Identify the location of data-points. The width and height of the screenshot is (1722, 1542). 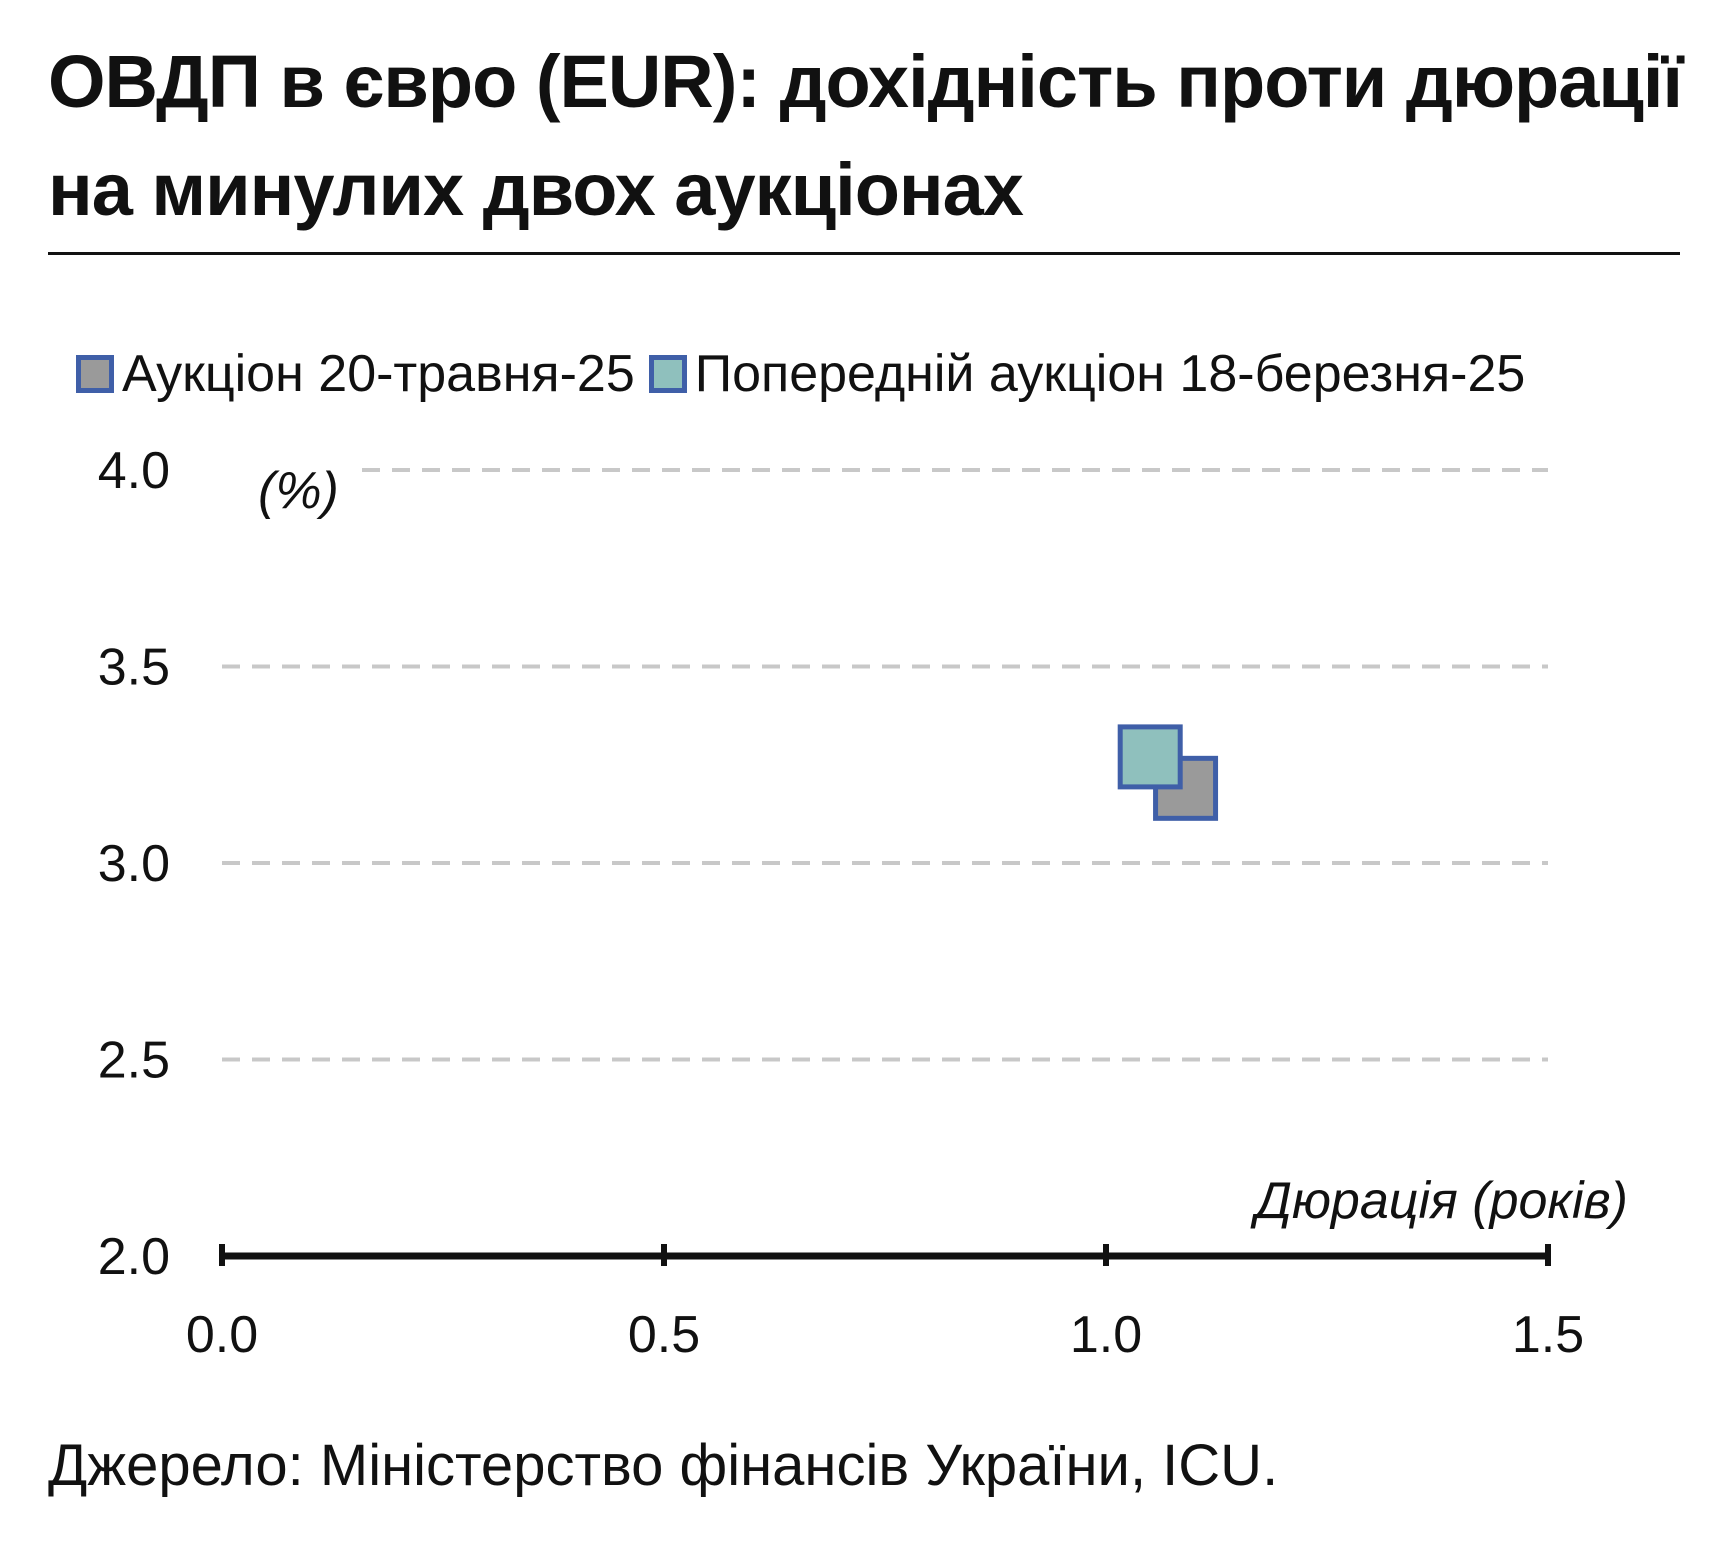
(1168, 772).